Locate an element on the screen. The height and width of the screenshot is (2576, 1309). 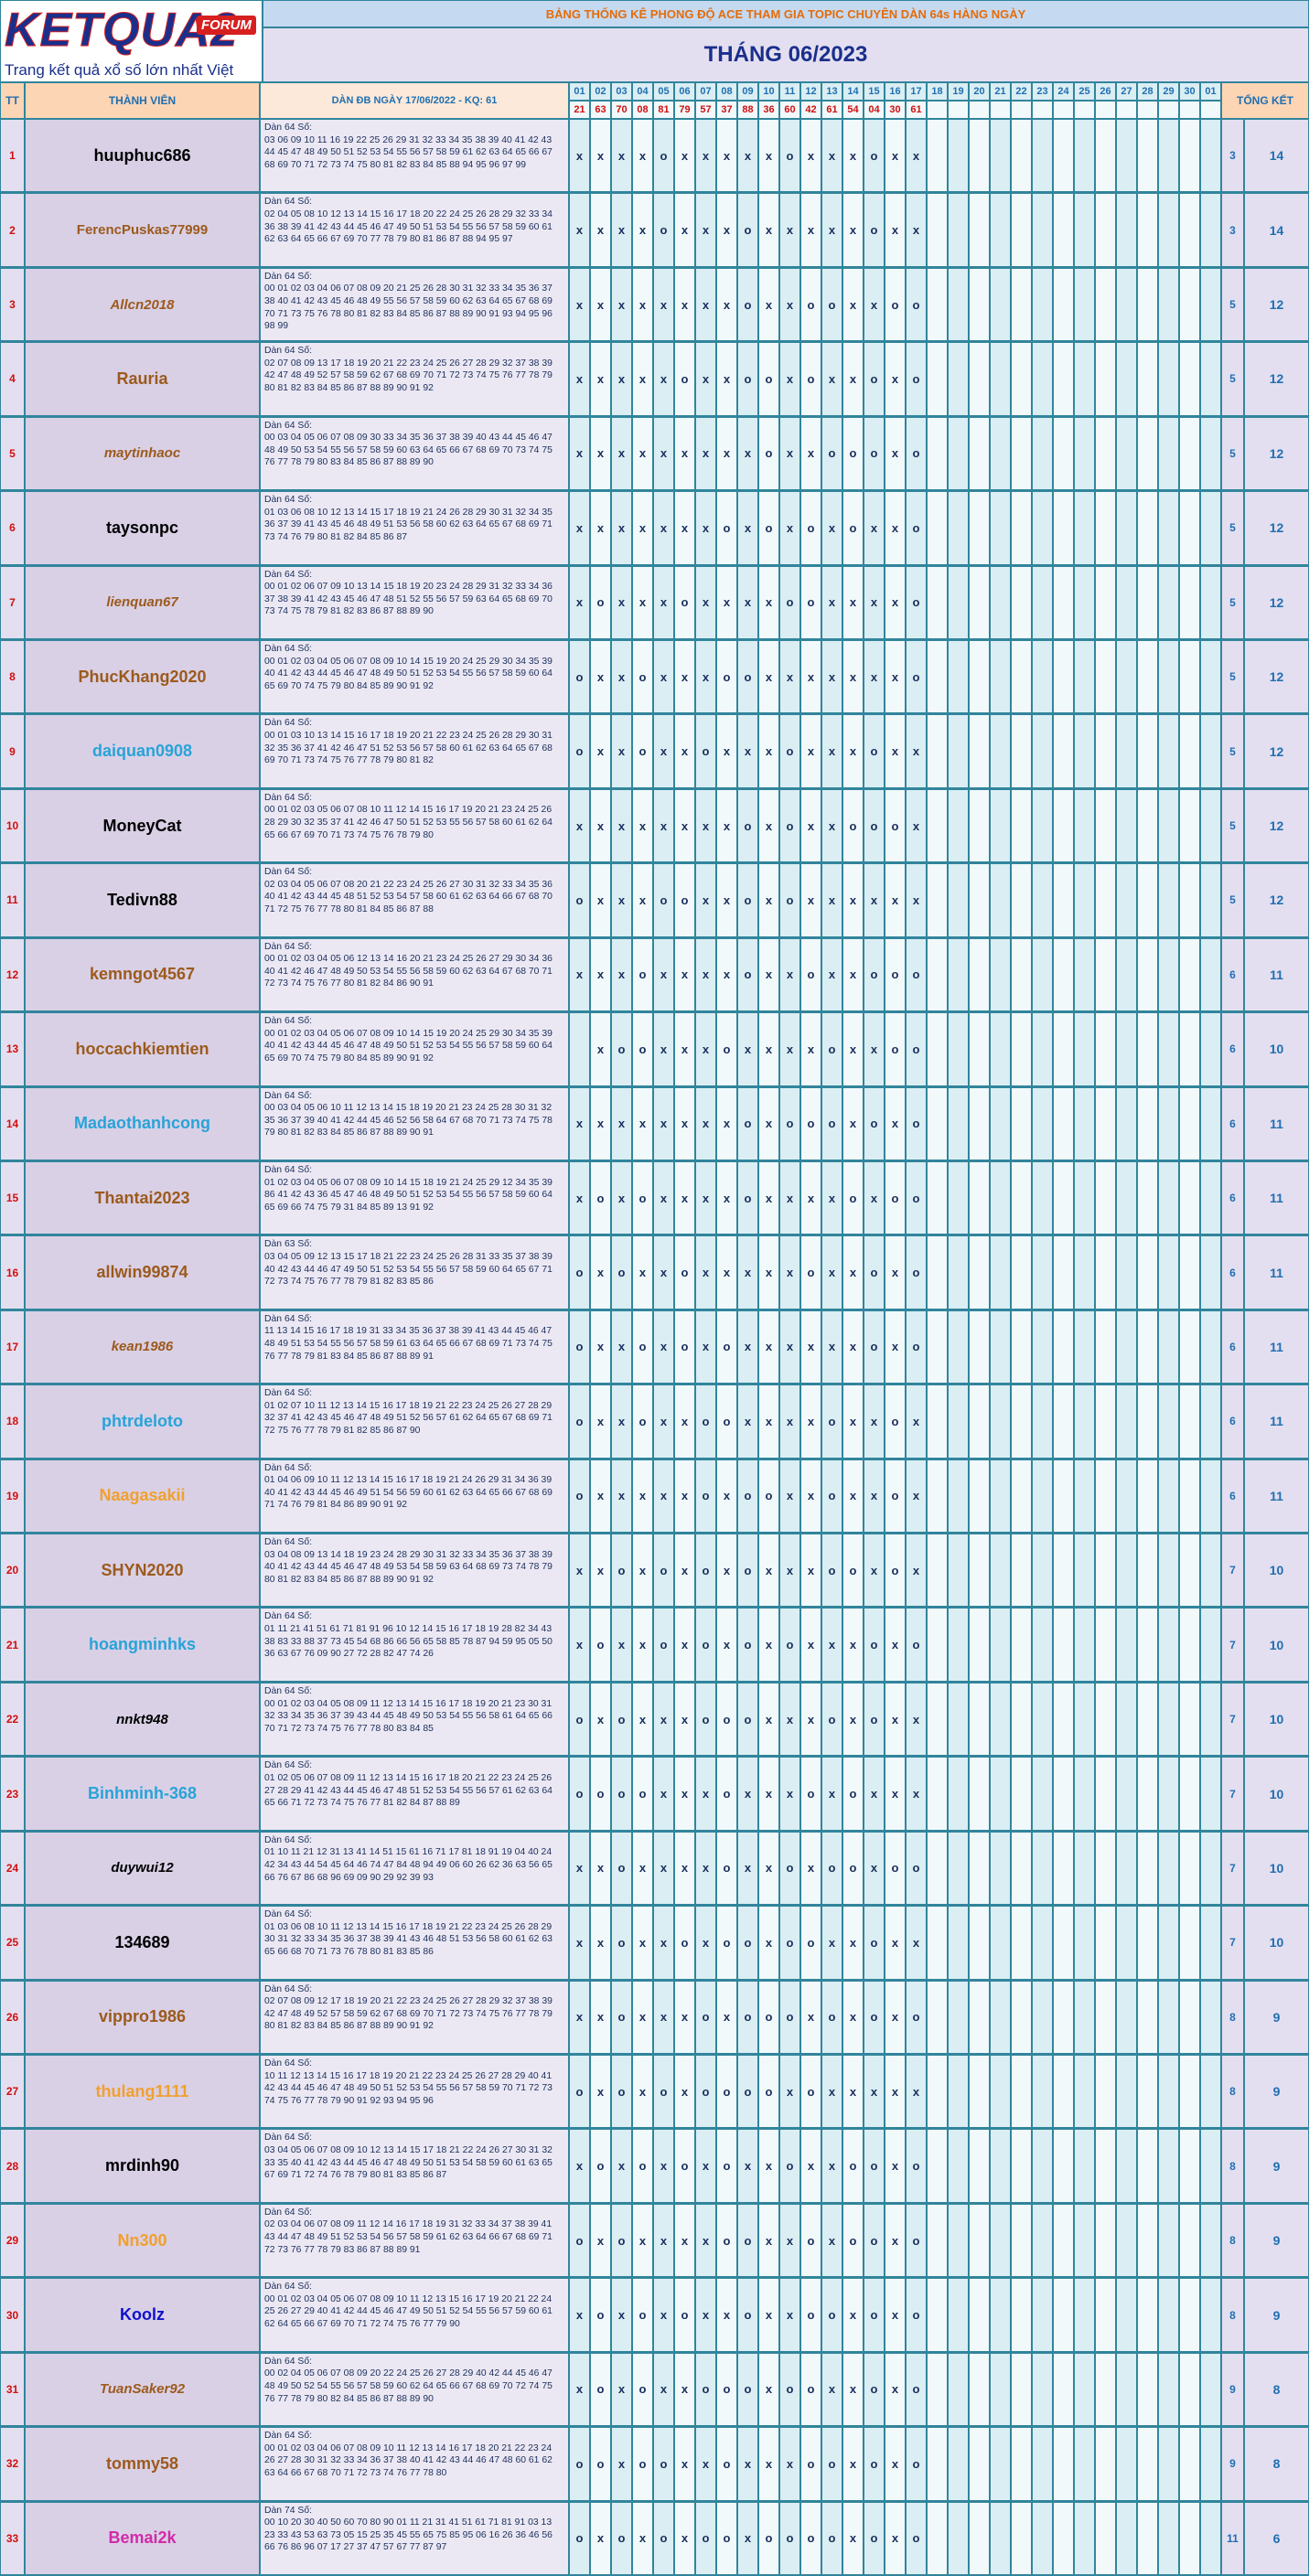
member-name: vippro1986 is located at coordinates (142, 2018).